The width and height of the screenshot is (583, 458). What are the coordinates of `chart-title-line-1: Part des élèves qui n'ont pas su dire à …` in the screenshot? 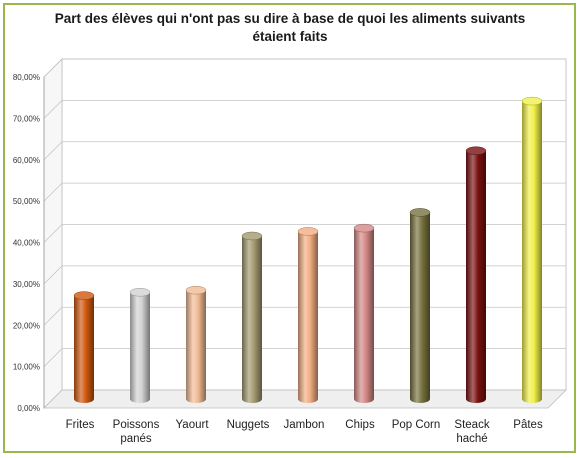 It's located at (290, 18).